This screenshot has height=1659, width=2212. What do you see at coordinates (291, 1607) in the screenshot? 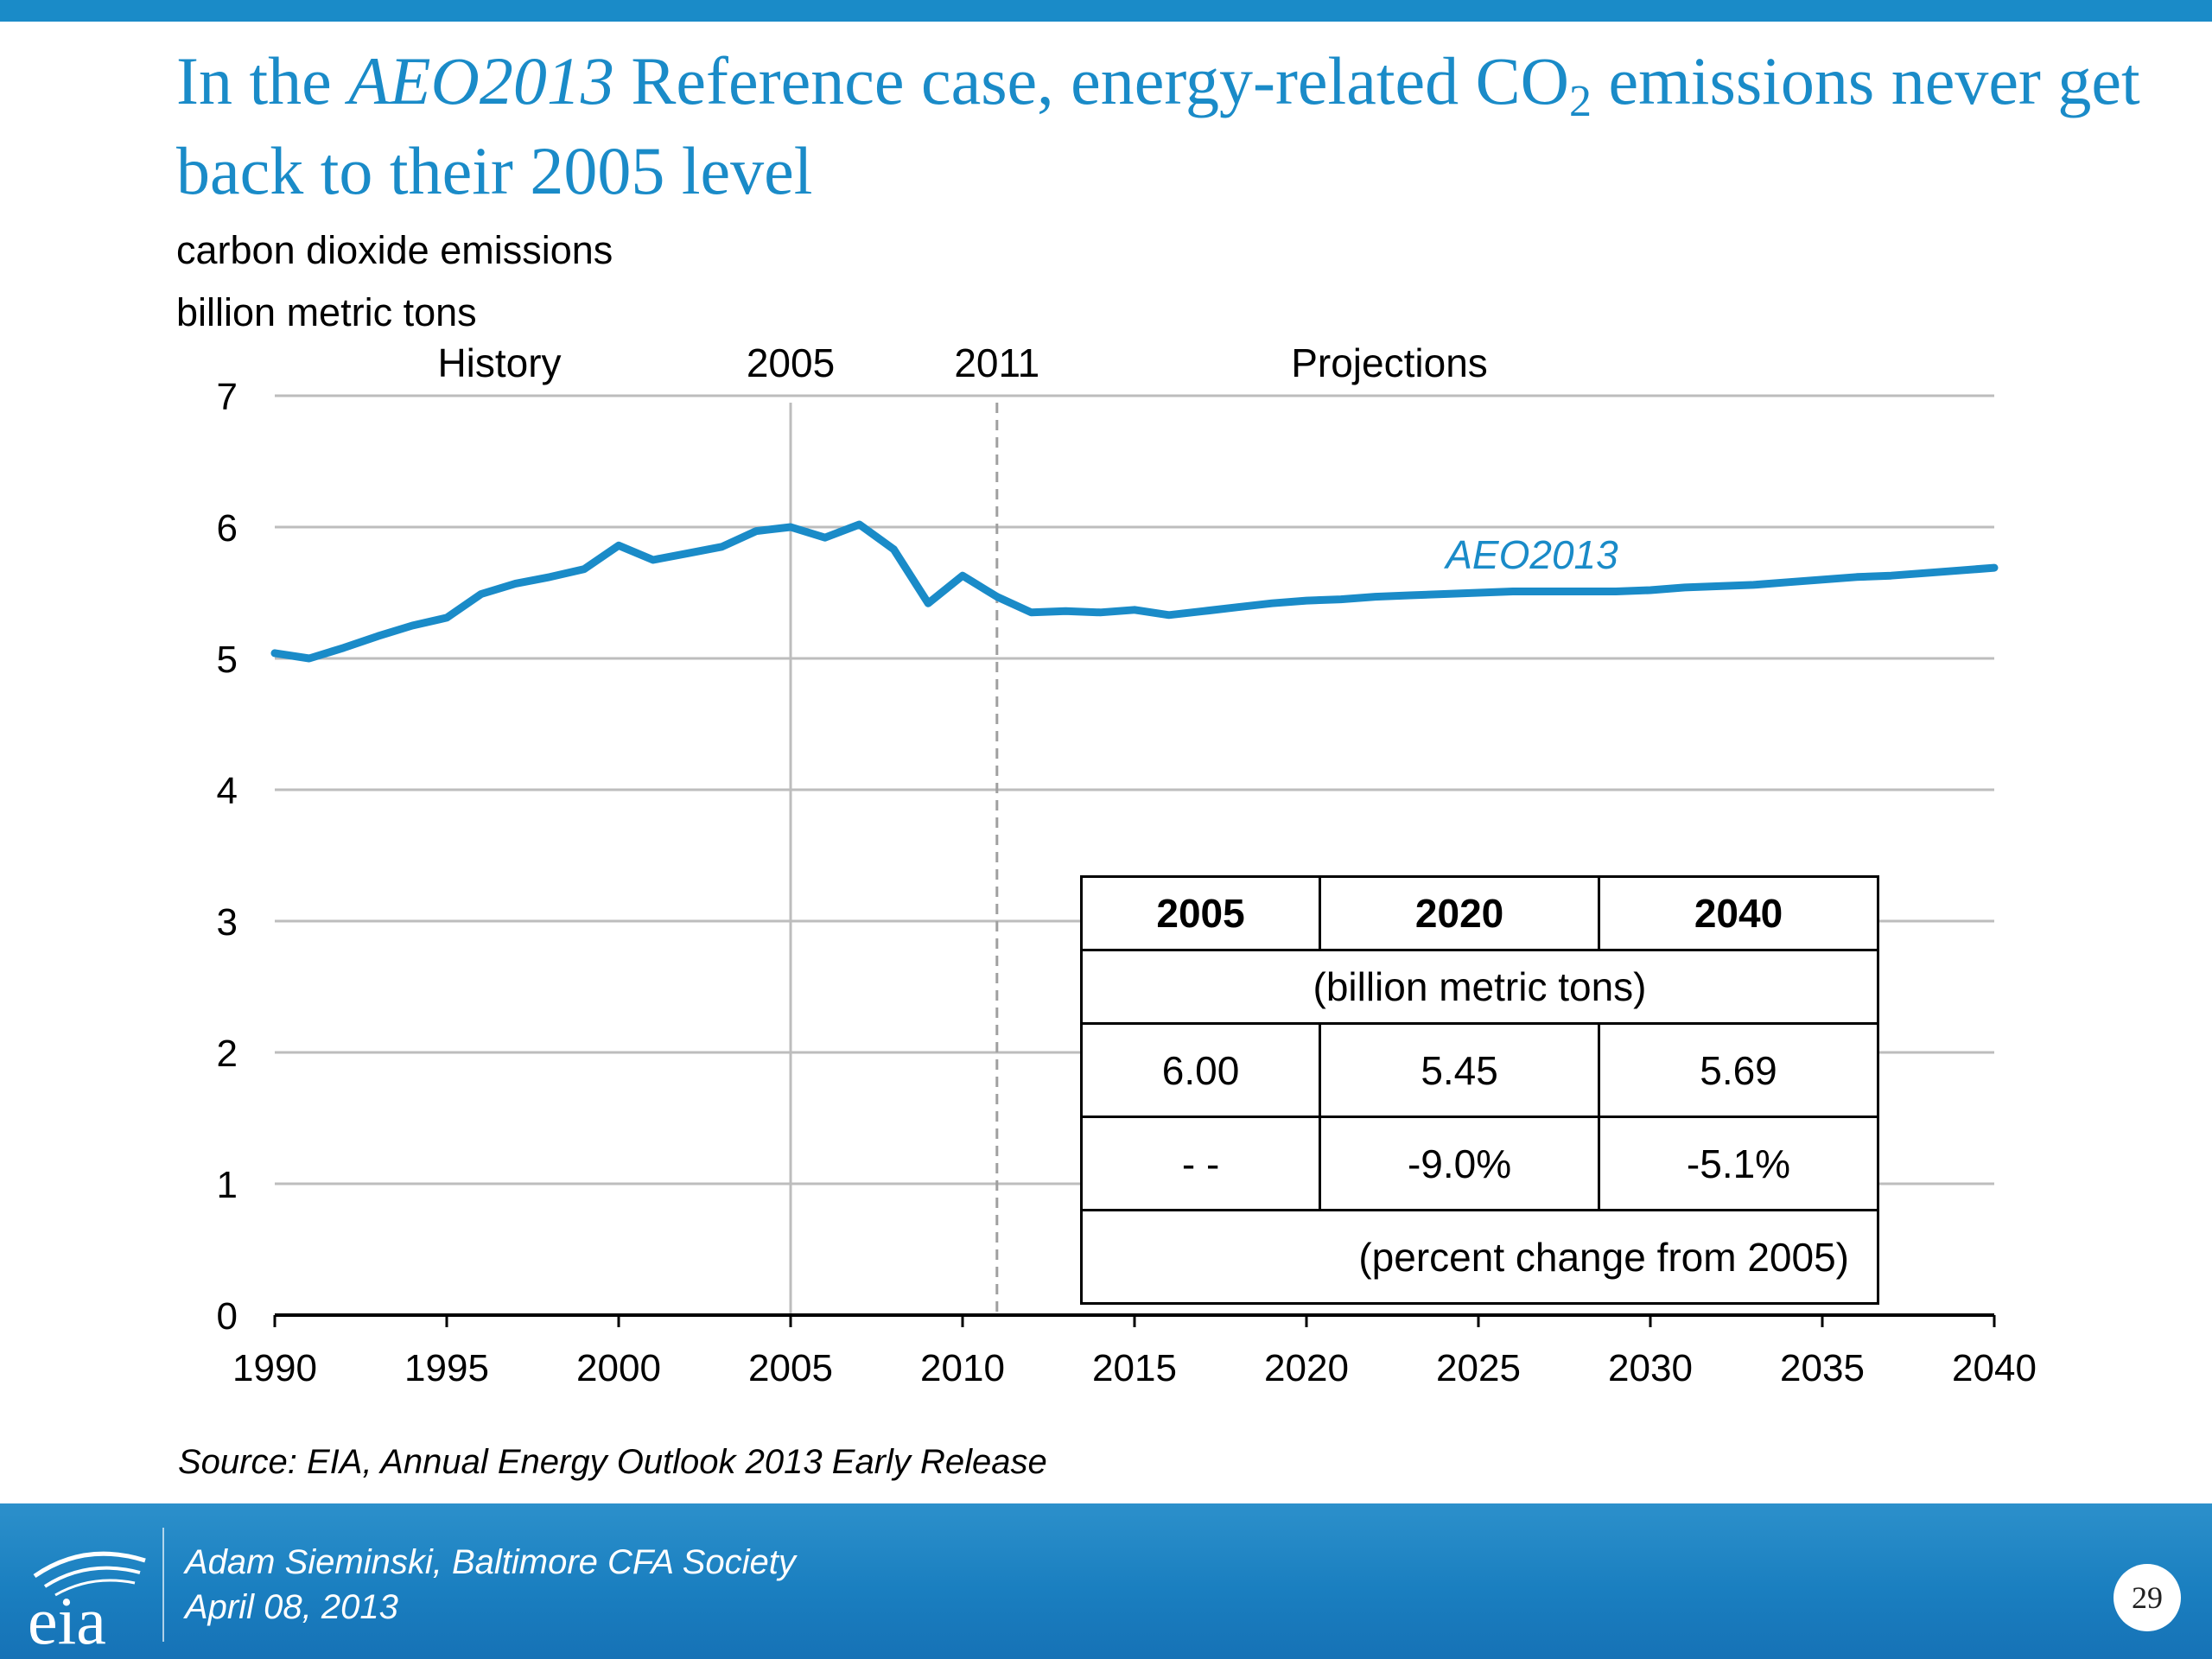
I see `presentation-date: April 08, 2013` at bounding box center [291, 1607].